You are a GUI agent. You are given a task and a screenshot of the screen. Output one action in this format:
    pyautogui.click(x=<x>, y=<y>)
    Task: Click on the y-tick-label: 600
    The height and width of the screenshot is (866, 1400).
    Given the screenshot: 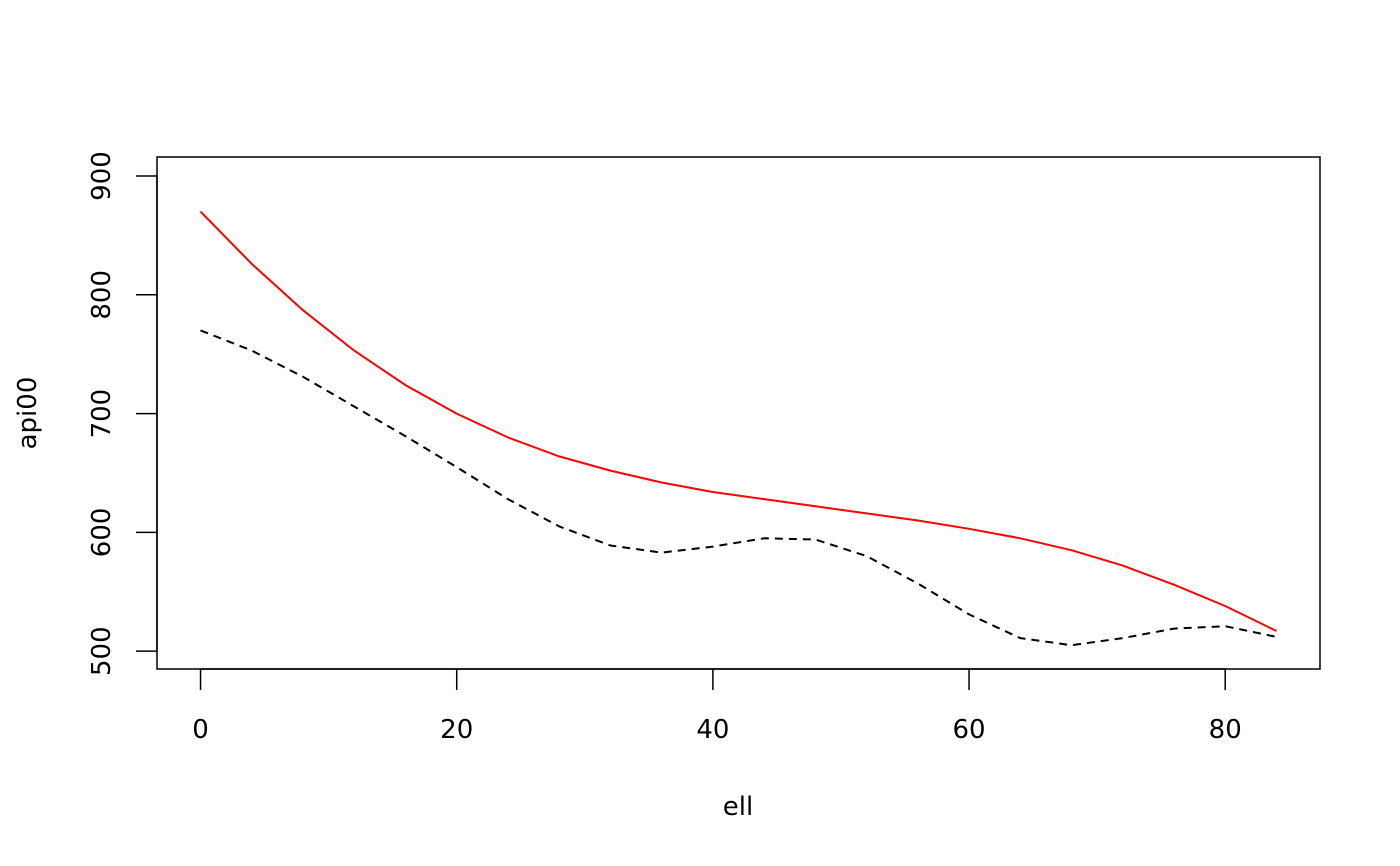 What is the action you would take?
    pyautogui.click(x=102, y=533)
    